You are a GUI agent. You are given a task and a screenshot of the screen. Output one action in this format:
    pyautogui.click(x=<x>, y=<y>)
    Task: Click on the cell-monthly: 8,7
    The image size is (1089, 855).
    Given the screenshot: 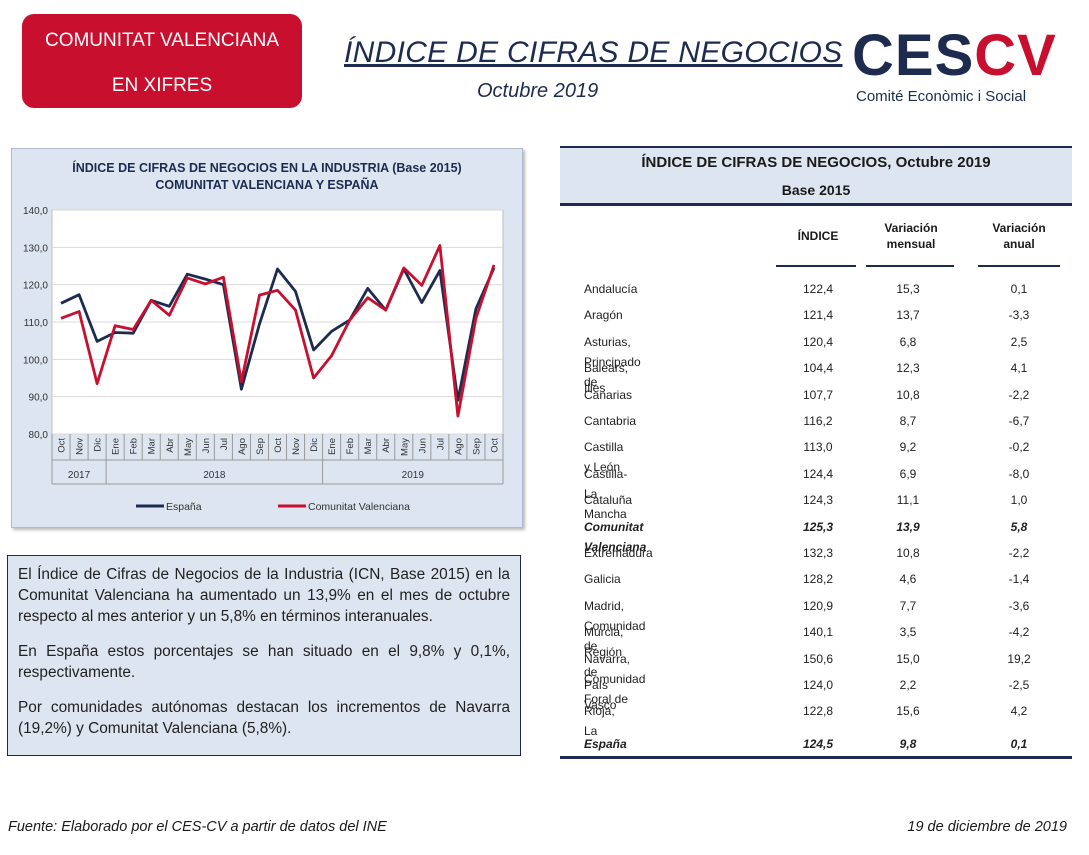 What is the action you would take?
    pyautogui.click(x=908, y=421)
    